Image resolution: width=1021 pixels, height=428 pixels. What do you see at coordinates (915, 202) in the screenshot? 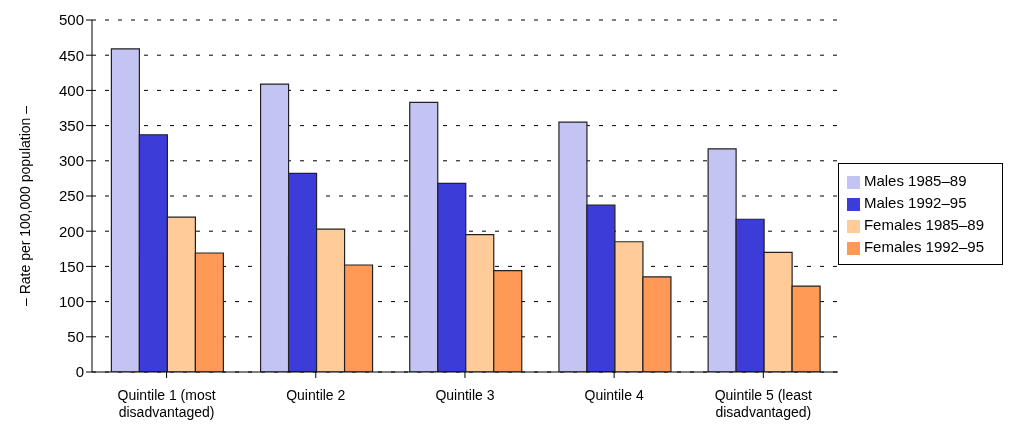
I see `legend-label: Males 1992–95` at bounding box center [915, 202].